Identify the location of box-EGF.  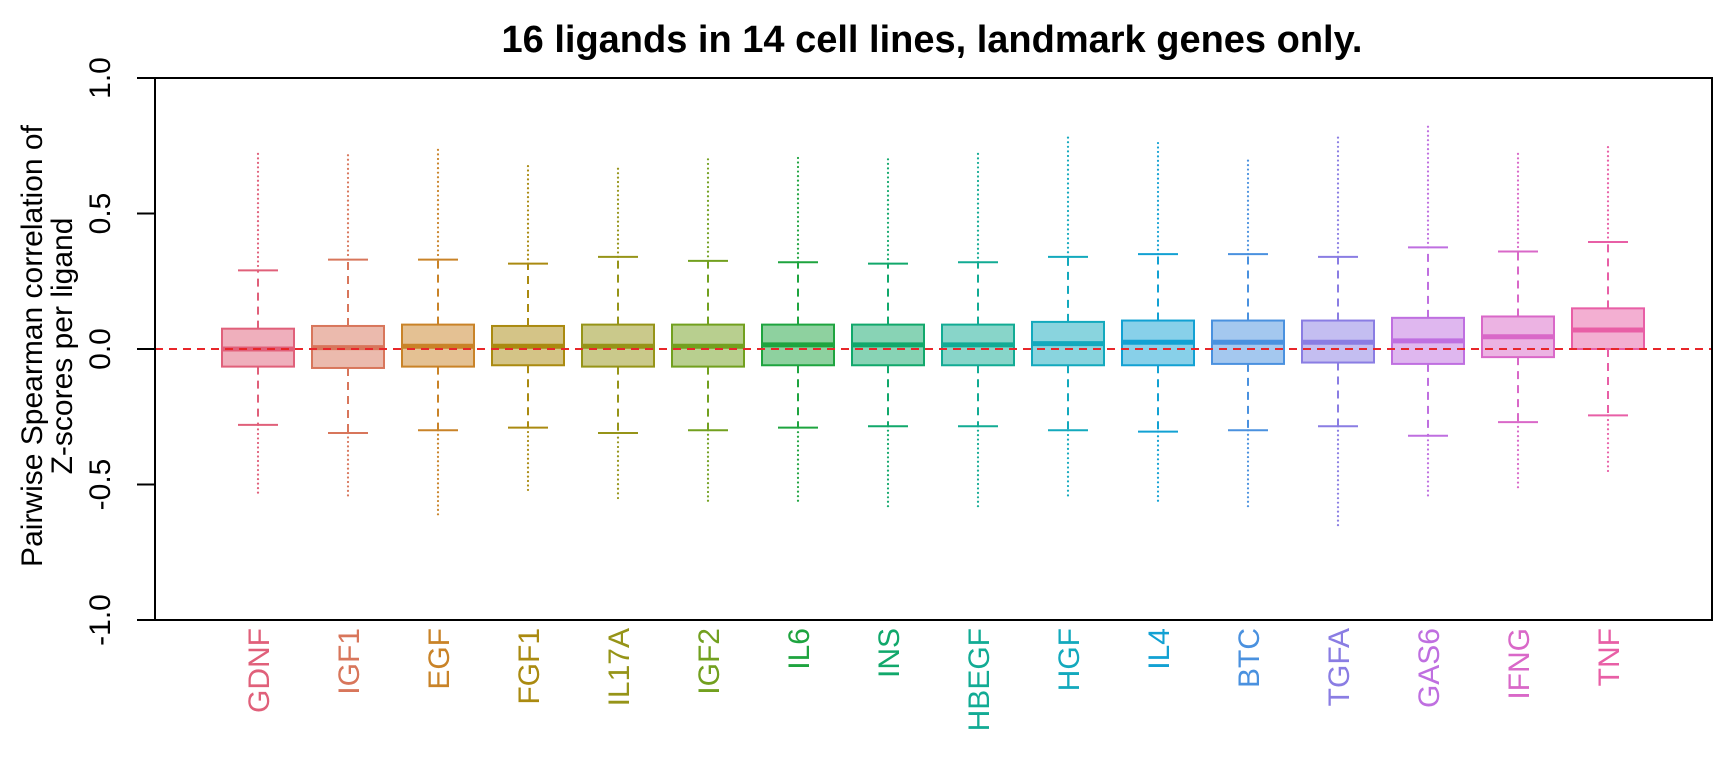
(438, 332).